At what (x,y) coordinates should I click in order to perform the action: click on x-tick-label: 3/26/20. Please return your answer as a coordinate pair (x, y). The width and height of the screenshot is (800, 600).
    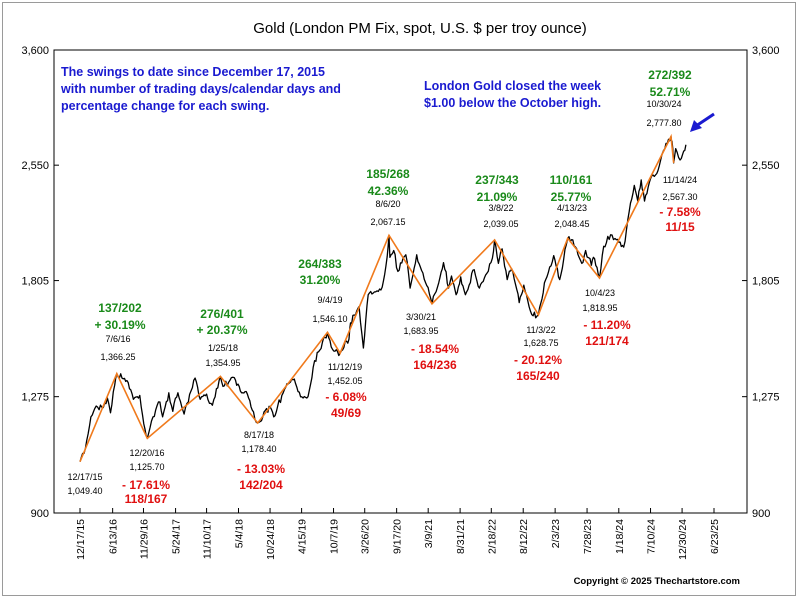
    Looking at the image, I should click on (366, 536).